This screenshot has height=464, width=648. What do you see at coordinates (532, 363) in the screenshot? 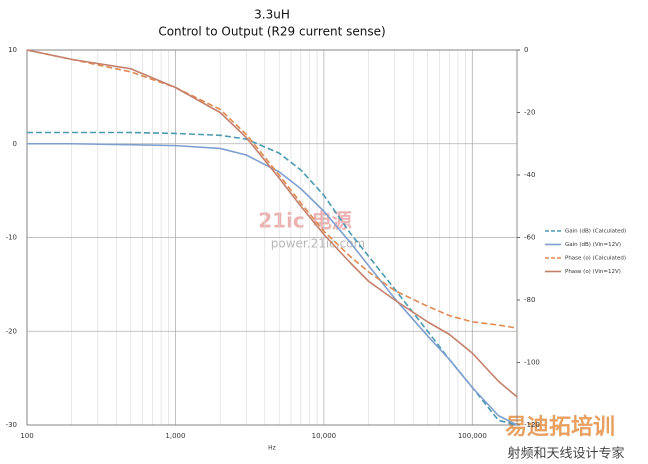
I see `y2-tick-label: -100` at bounding box center [532, 363].